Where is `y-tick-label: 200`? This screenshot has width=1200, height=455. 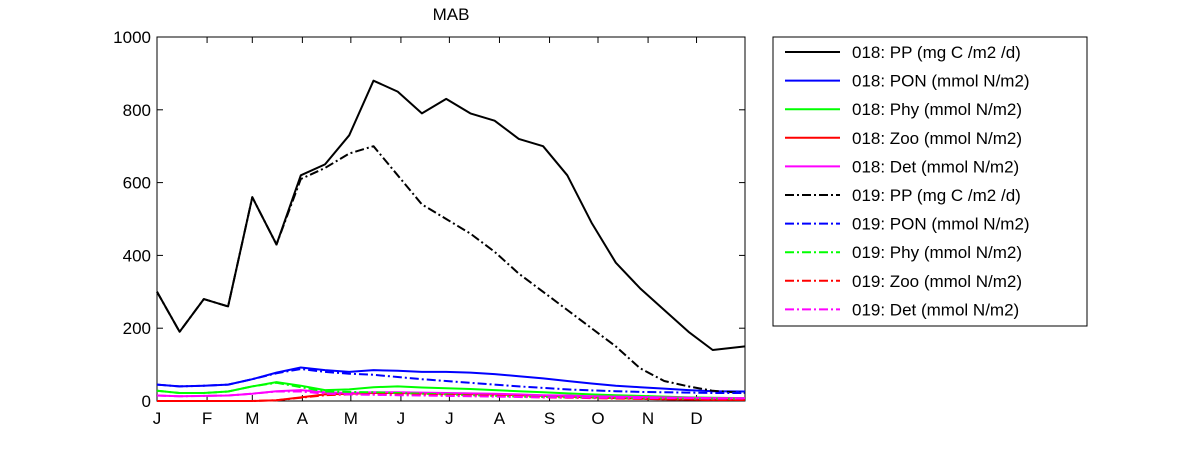
y-tick-label: 200 is located at coordinates (137, 328).